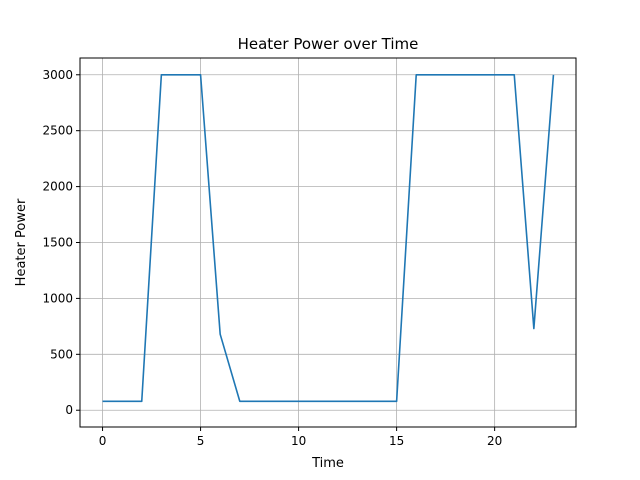 The image size is (640, 480). I want to click on y-tick-label: 0, so click(69, 410).